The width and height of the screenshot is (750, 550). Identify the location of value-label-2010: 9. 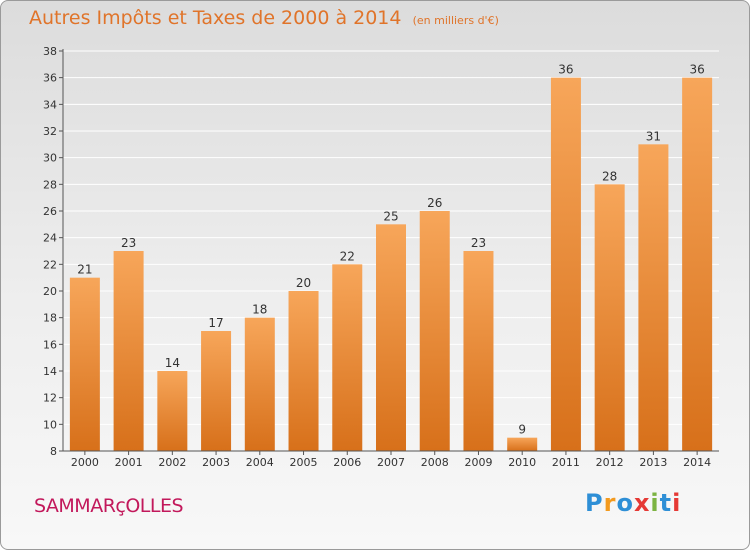
(522, 430).